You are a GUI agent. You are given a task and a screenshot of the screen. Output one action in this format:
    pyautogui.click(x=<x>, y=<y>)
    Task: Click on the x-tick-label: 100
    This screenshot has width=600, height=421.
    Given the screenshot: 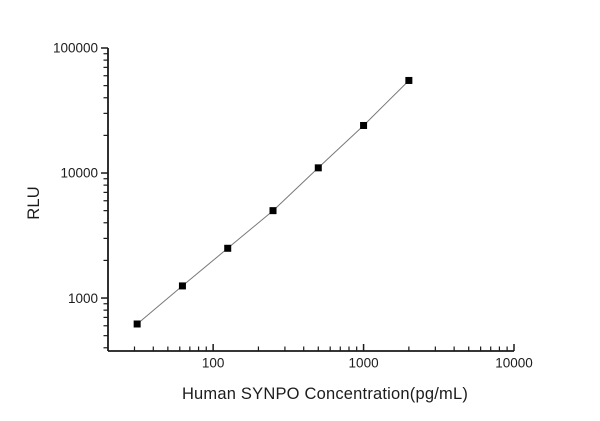 What is the action you would take?
    pyautogui.click(x=213, y=363)
    